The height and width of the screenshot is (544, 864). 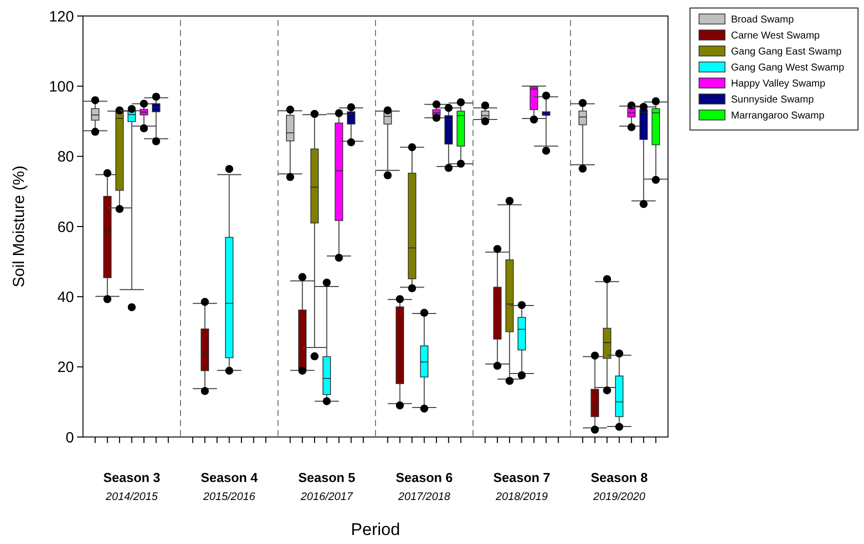 What do you see at coordinates (786, 52) in the screenshot?
I see `legend-label: Gang Gang East Swamp` at bounding box center [786, 52].